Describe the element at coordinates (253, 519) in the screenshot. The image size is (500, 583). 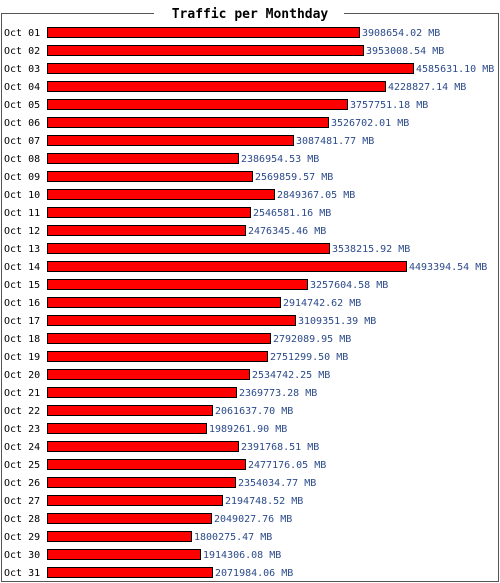
I see `value-label: 2049027.76 MB` at that location.